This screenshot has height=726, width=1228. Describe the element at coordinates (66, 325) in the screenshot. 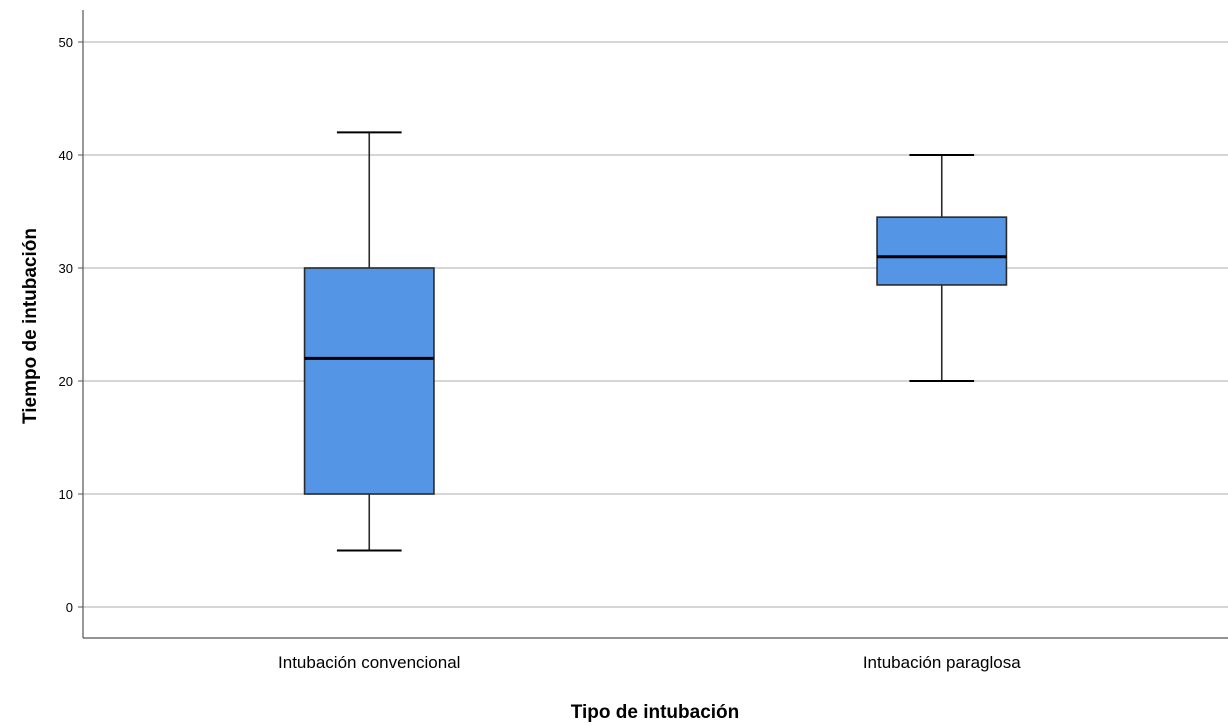

I see `y-tick-labels: 0 10 20 30 40 50` at that location.